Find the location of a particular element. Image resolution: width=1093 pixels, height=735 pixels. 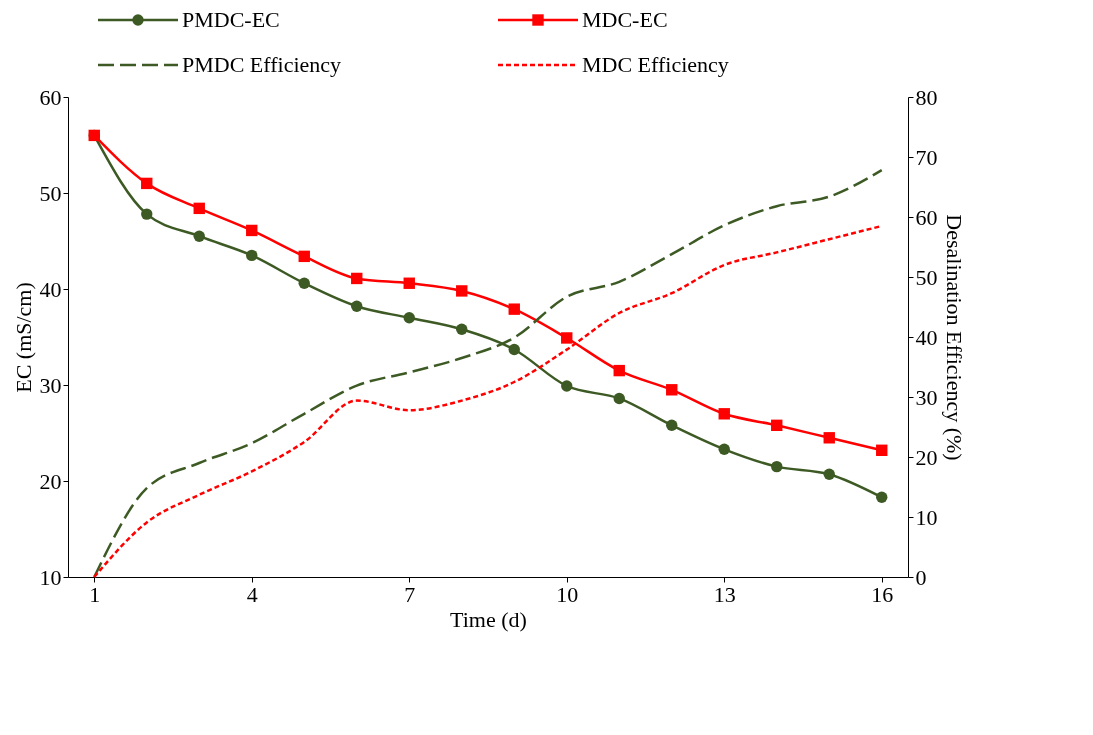

x-tick-label: 13 is located at coordinates (724, 594).